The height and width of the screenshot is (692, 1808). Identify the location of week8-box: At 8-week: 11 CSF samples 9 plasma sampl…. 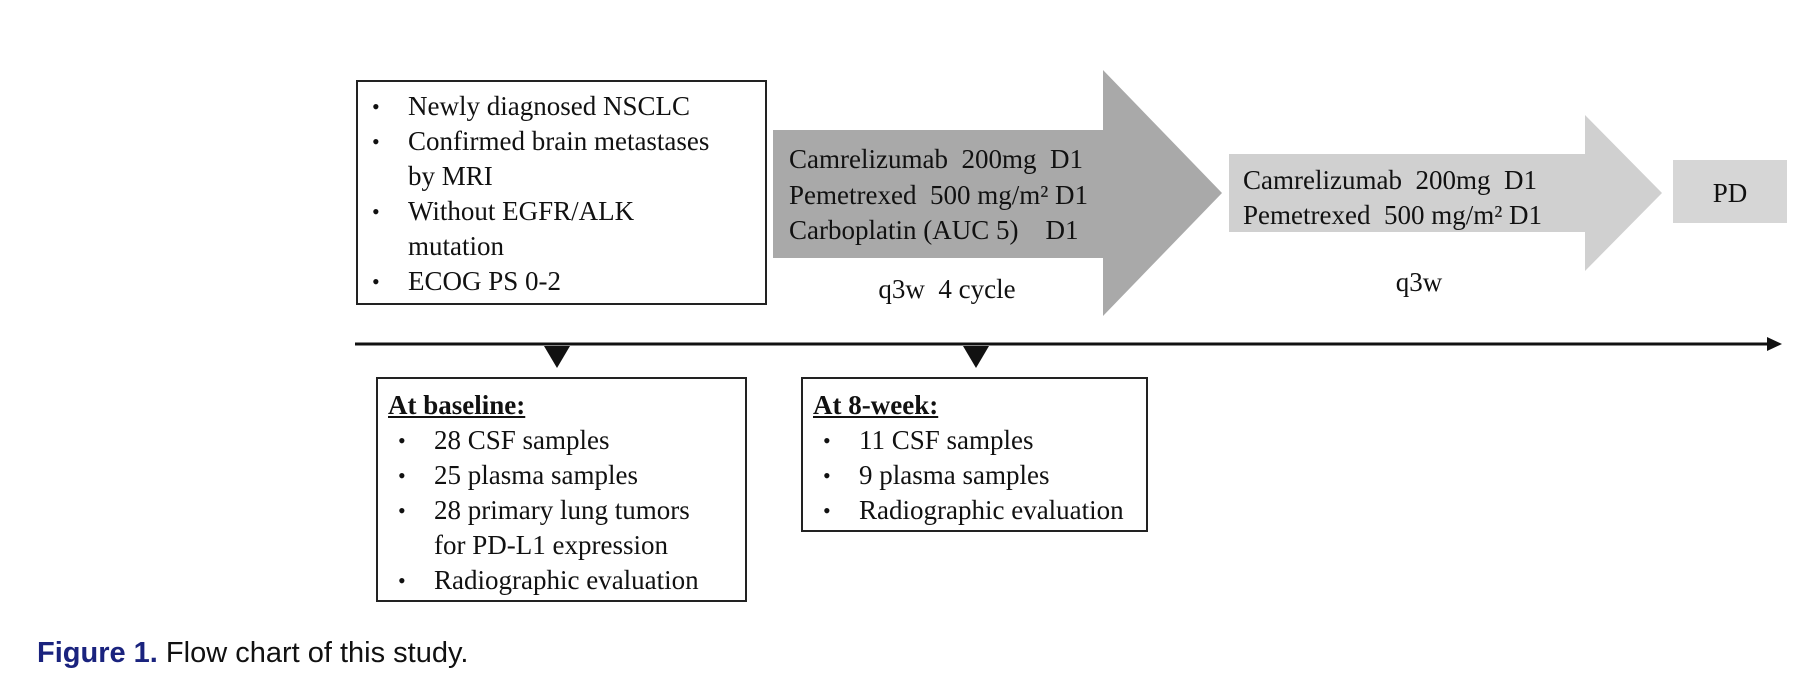
(974, 454).